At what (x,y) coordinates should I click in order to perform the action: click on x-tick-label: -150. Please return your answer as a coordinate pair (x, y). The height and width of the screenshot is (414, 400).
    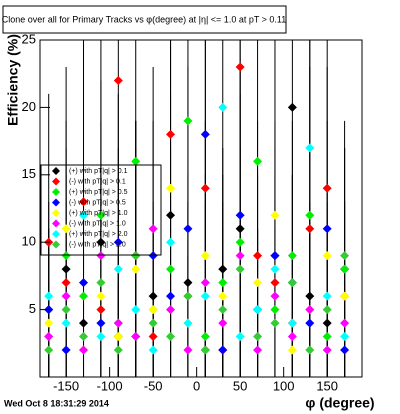
    Looking at the image, I should click on (66, 385).